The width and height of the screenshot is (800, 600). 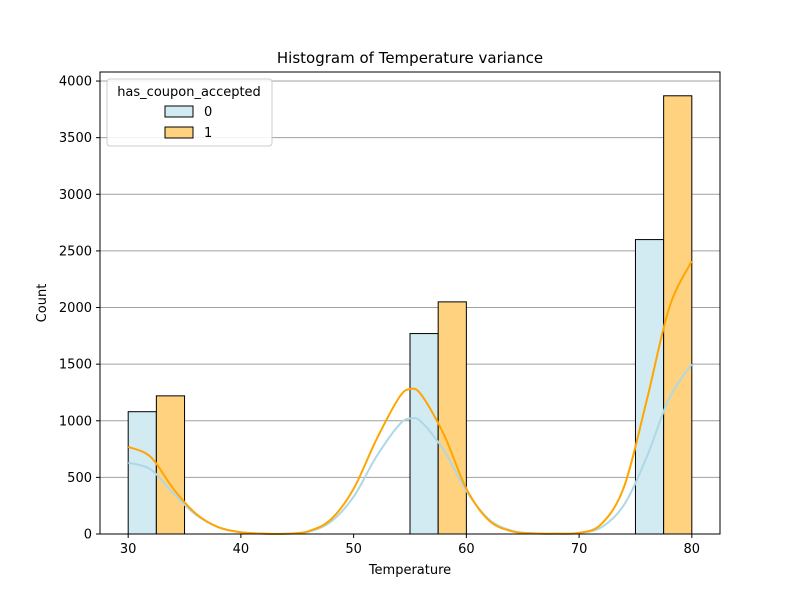 I want to click on x-axis-label: Temperature, so click(x=409, y=570).